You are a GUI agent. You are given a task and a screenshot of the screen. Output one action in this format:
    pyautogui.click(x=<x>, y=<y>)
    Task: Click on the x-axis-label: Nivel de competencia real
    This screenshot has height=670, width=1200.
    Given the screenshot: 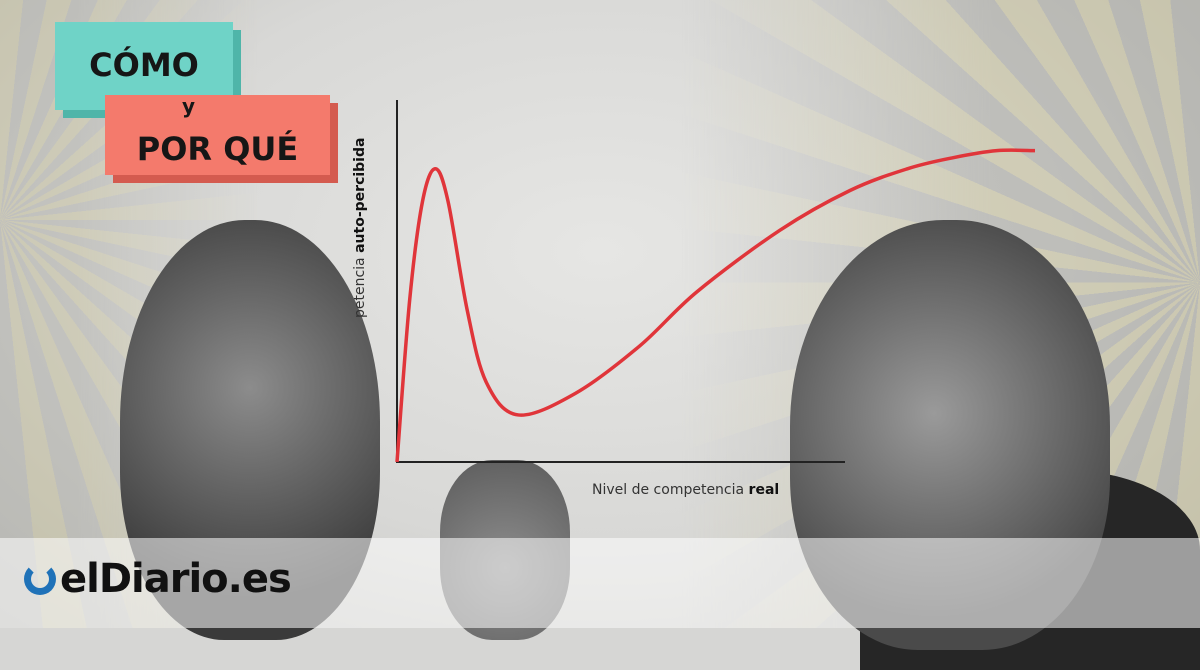 What is the action you would take?
    pyautogui.click(x=686, y=490)
    